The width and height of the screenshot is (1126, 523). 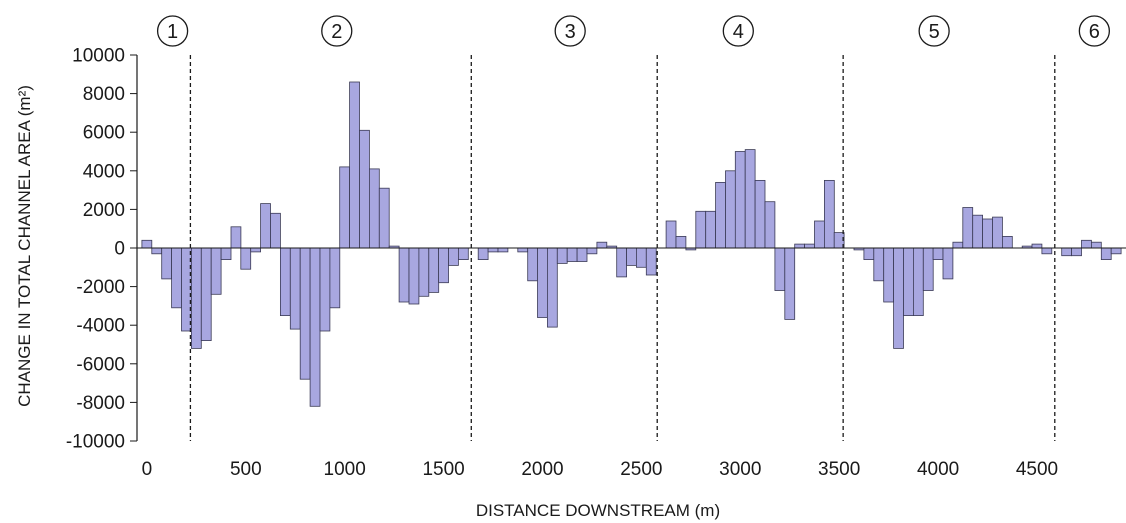 I want to click on y-tick-label: 0, so click(x=119, y=249).